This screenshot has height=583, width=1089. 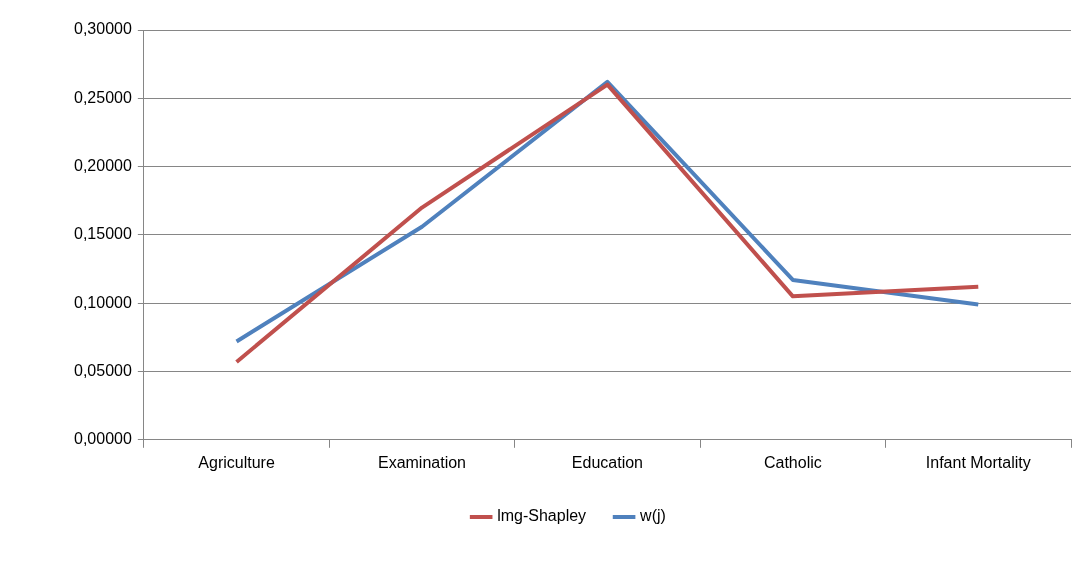 I want to click on y-tick-label: 0,10000, so click(x=102, y=302).